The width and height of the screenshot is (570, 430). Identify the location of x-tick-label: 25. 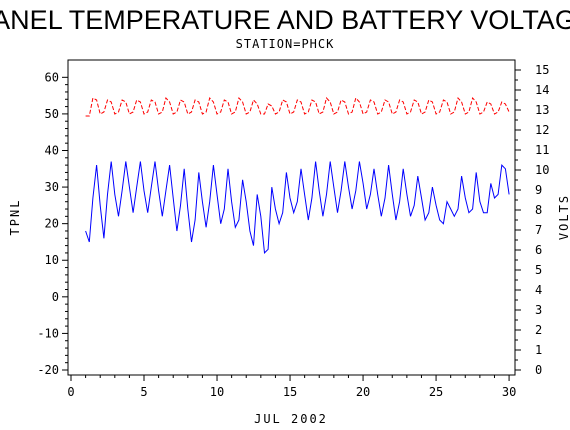
(436, 392).